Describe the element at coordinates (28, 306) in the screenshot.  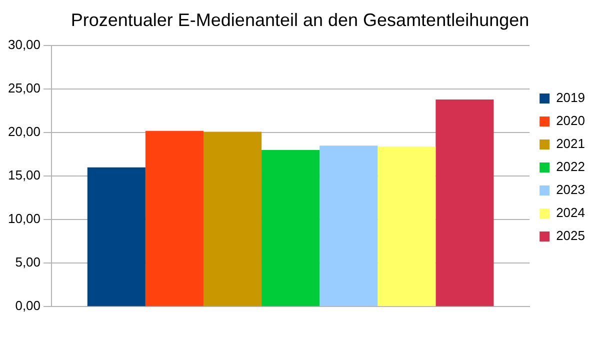
I see `y-tick-label: 0,00` at that location.